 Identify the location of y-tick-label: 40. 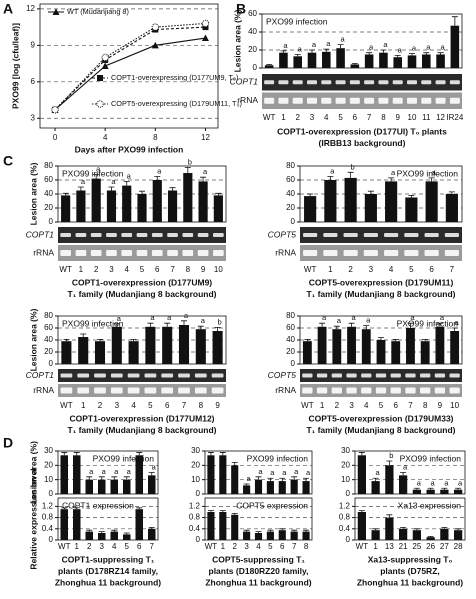
(48, 193).